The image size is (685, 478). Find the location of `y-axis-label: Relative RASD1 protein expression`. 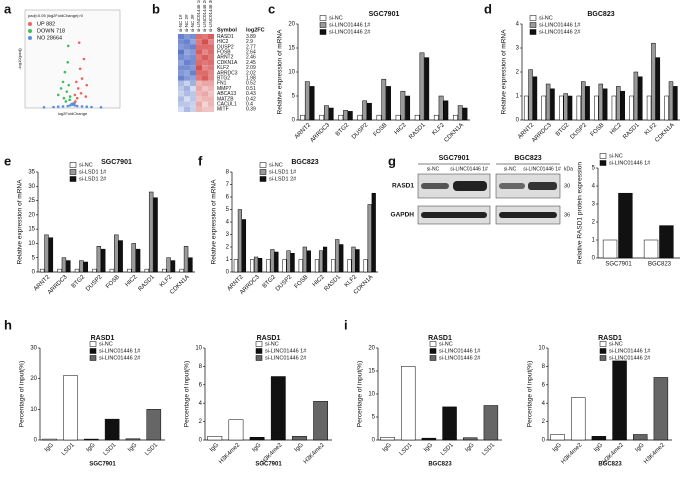

y-axis-label: Relative RASD1 protein expression is located at coordinates (580, 213).